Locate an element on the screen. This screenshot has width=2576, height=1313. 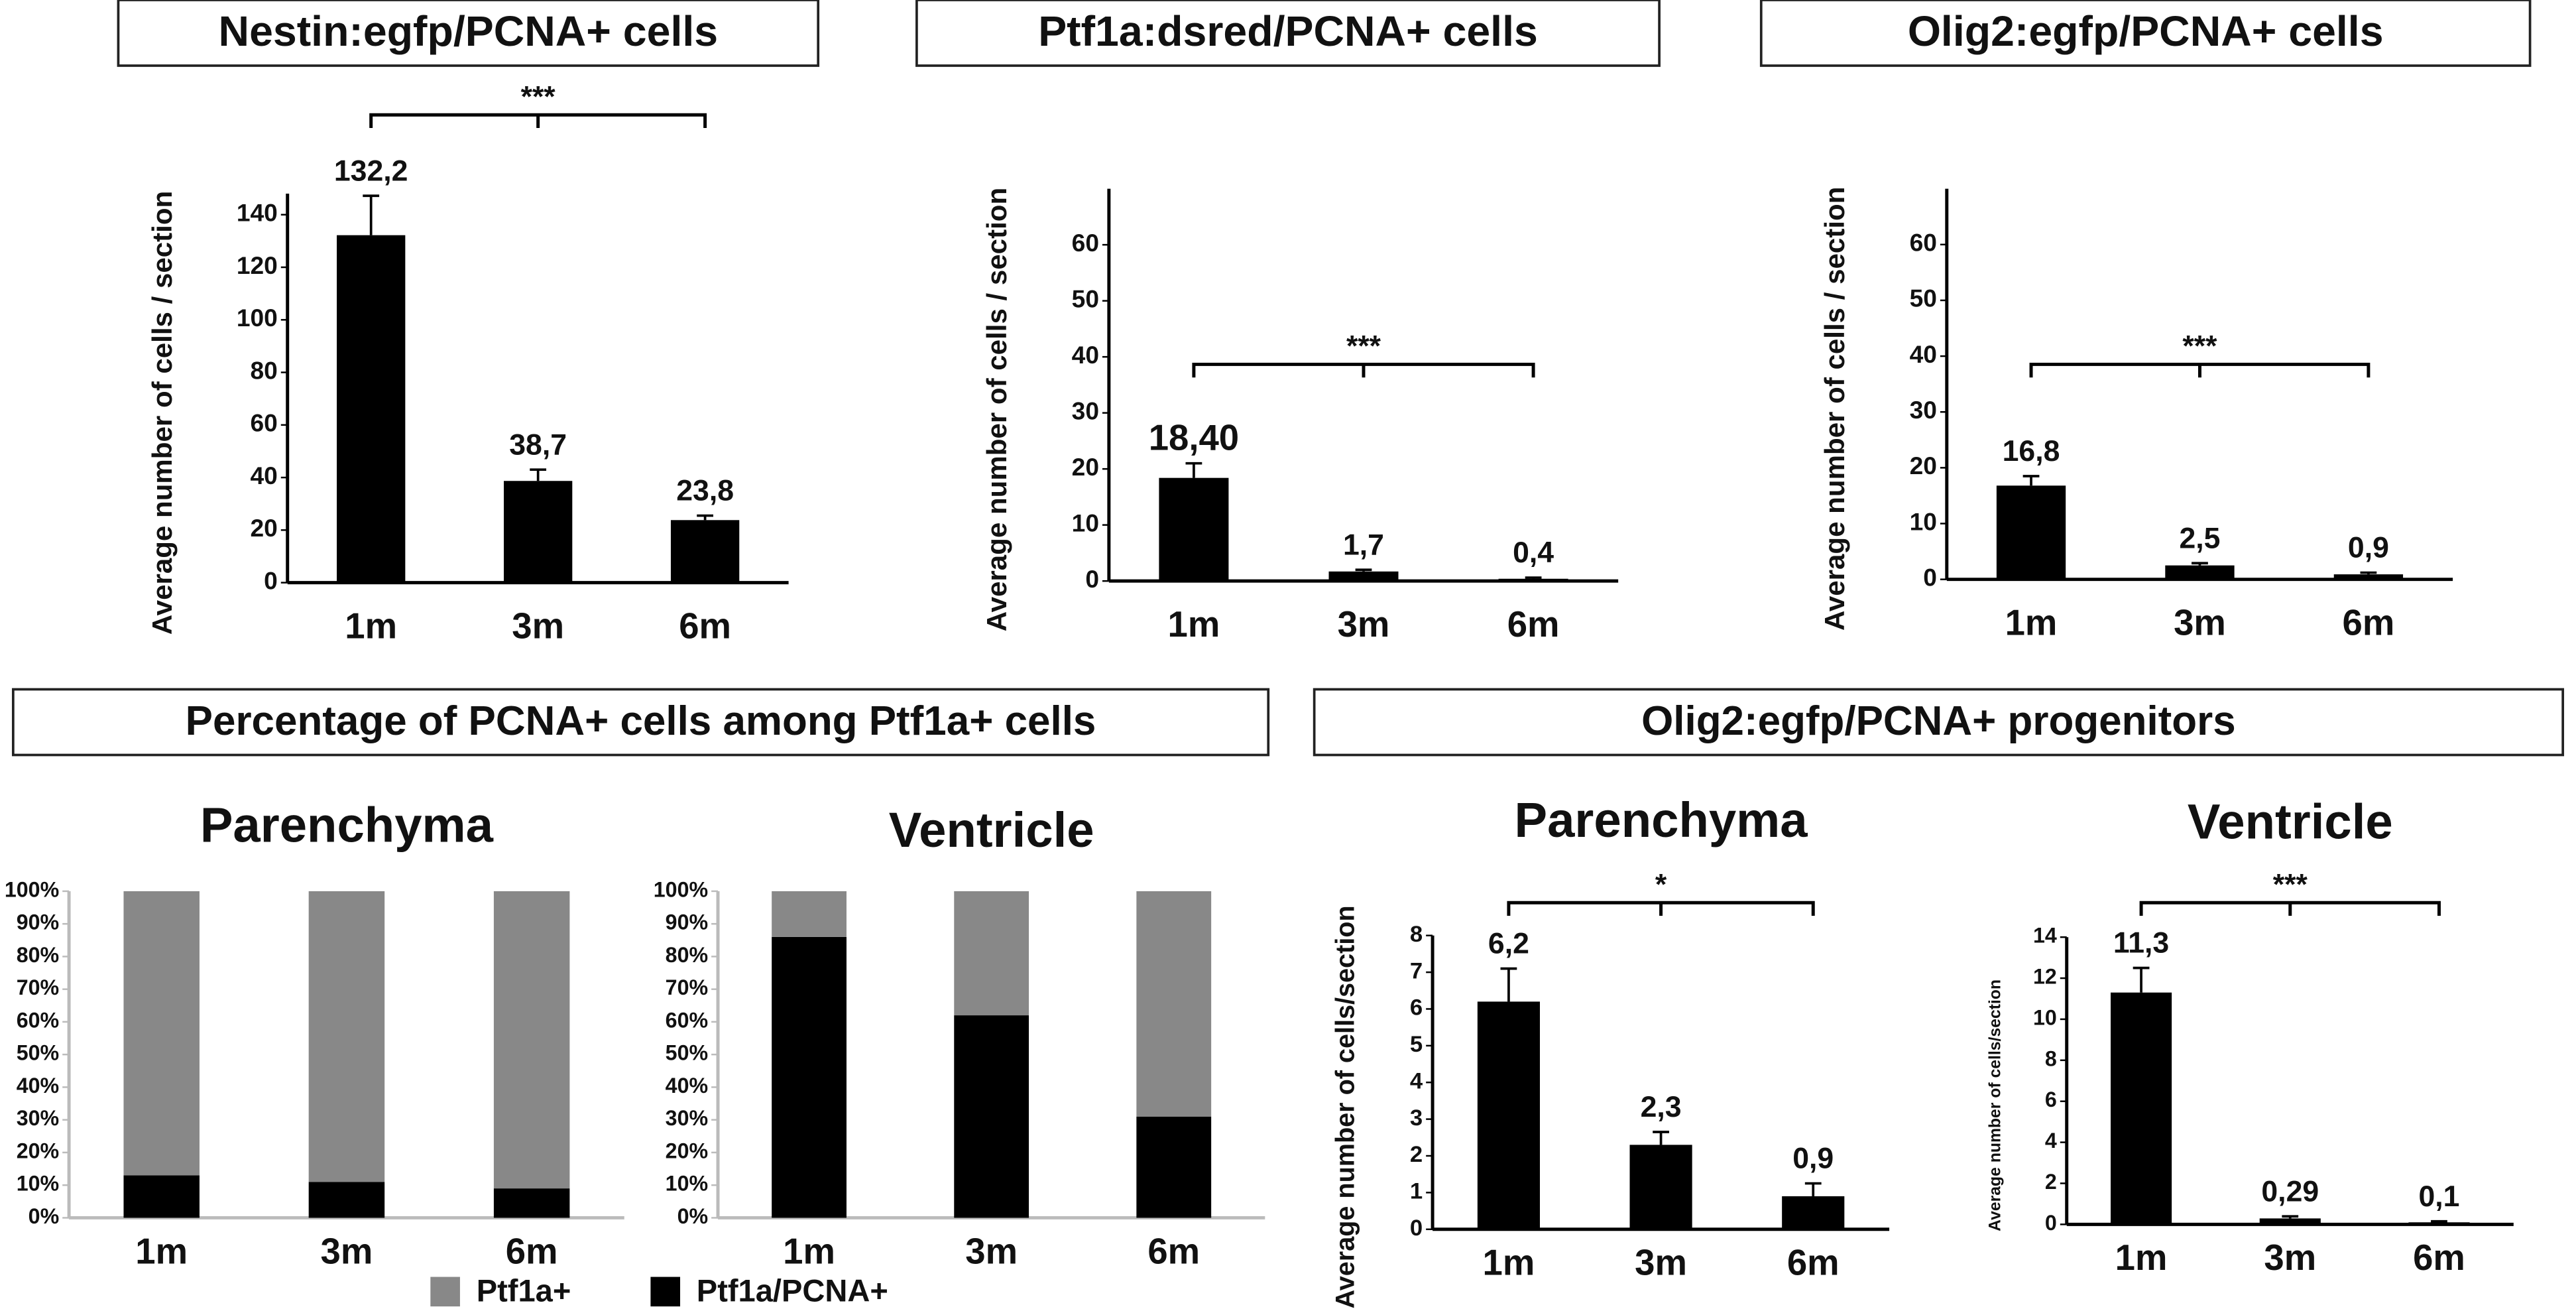
data-label: 18,40 is located at coordinates (1194, 437).